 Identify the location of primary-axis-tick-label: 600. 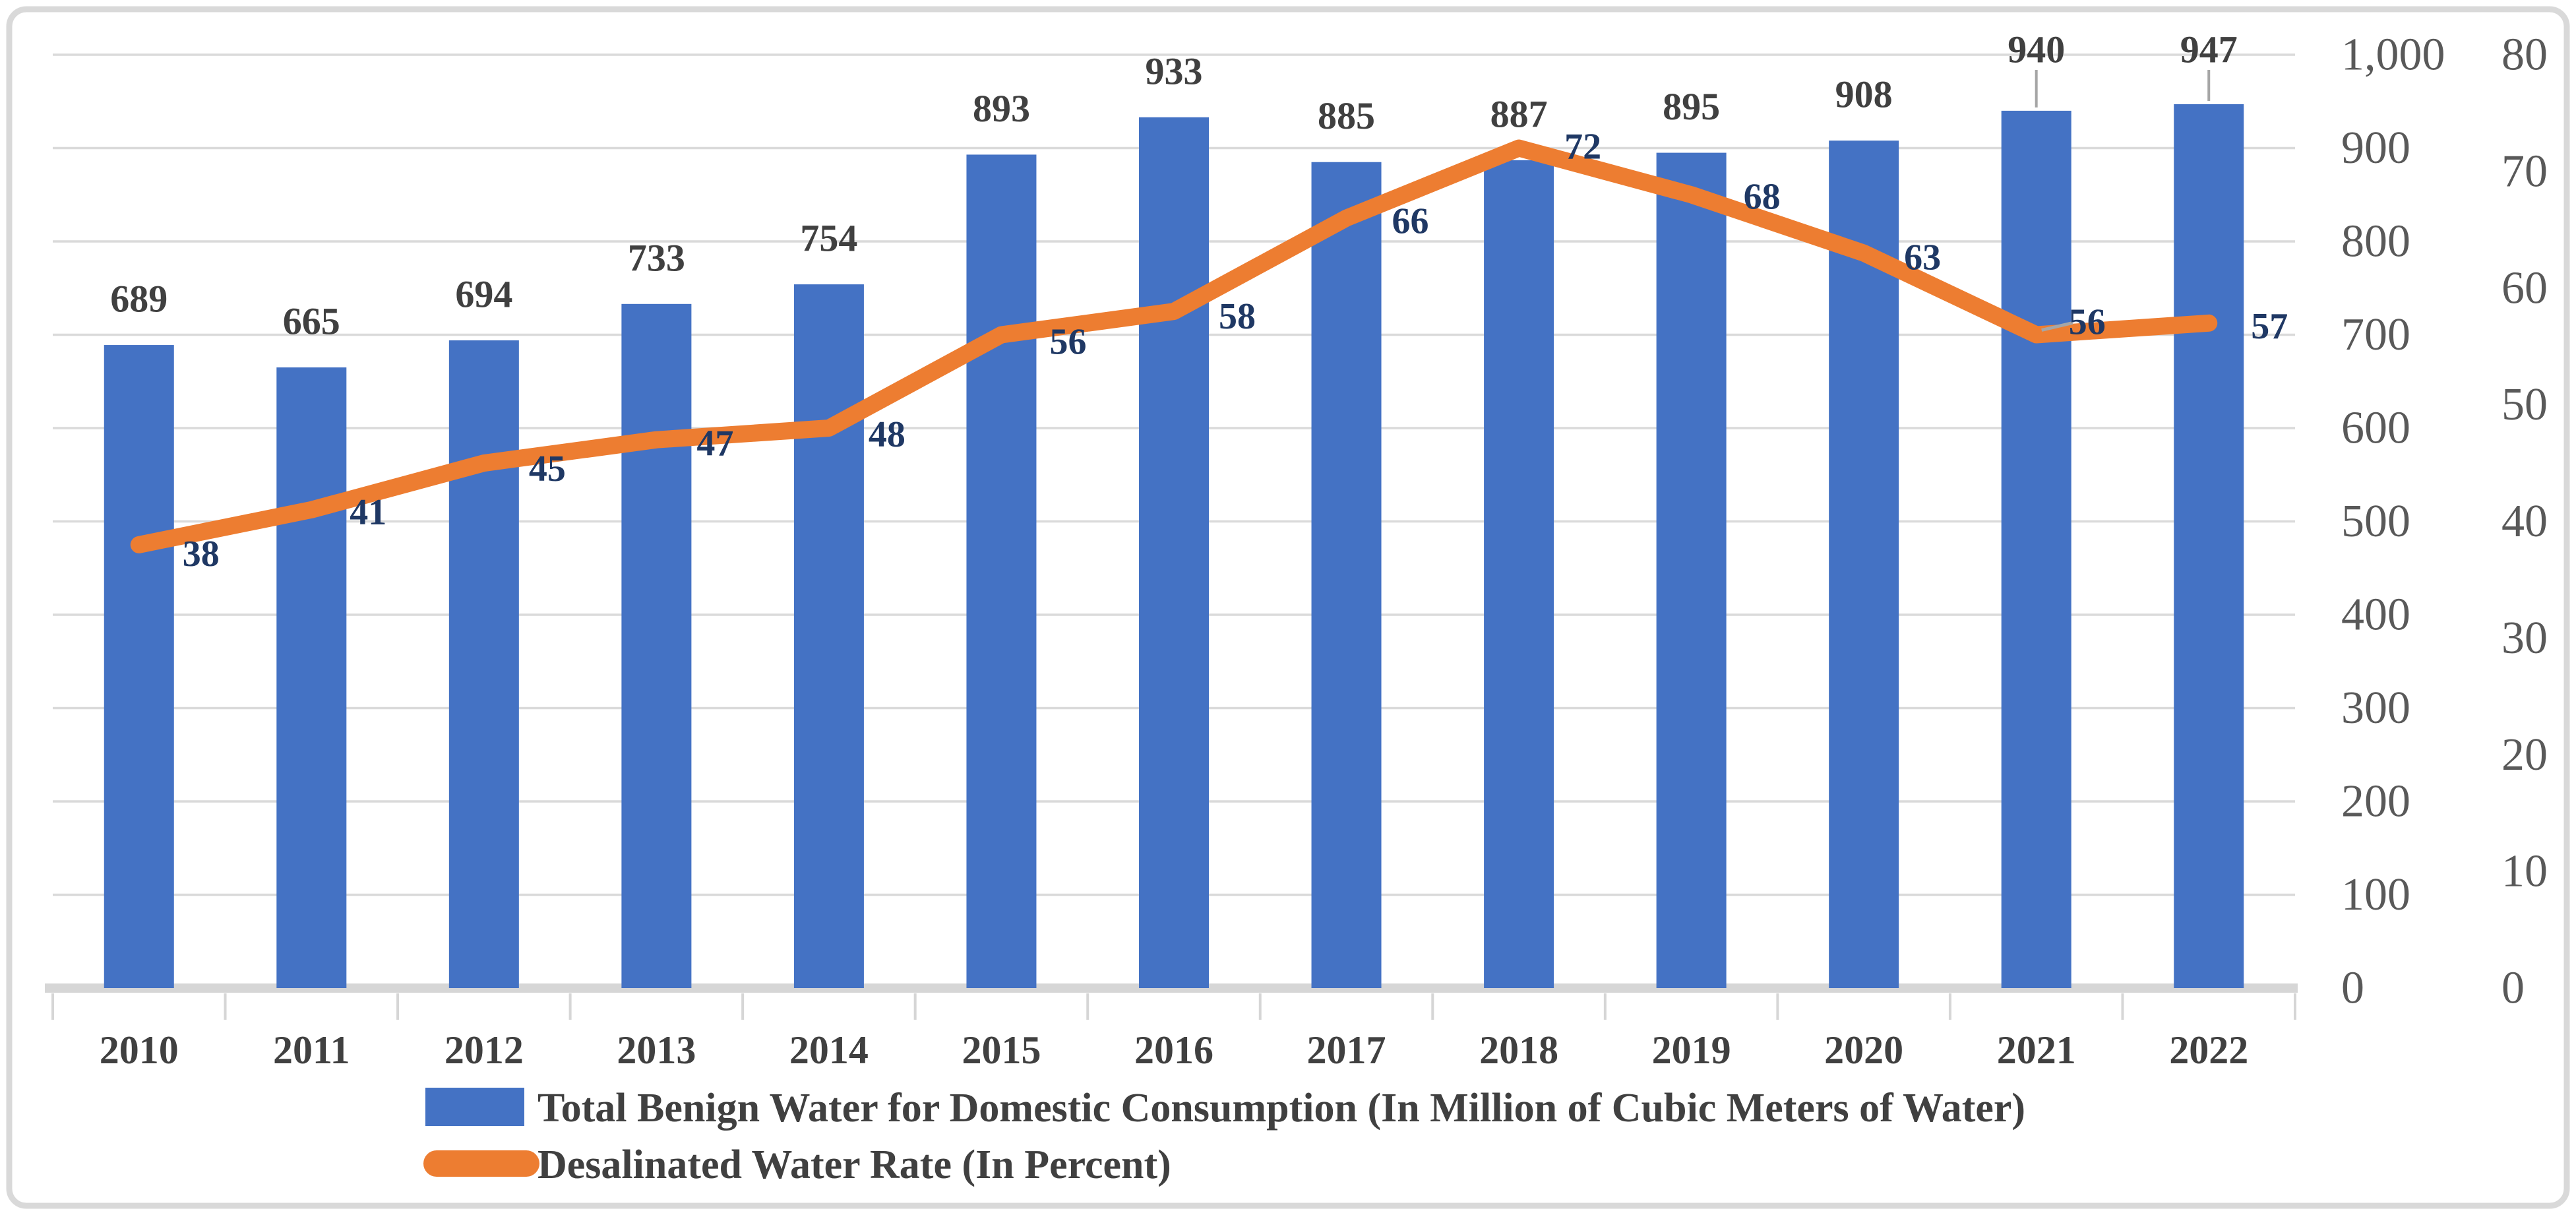
(2375, 428).